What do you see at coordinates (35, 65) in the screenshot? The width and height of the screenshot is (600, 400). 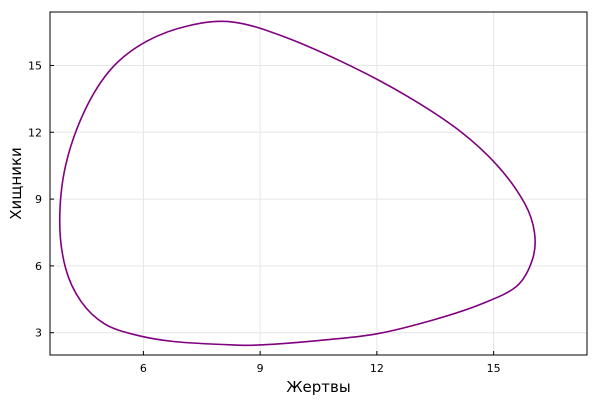 I see `y-tick-label: 15` at bounding box center [35, 65].